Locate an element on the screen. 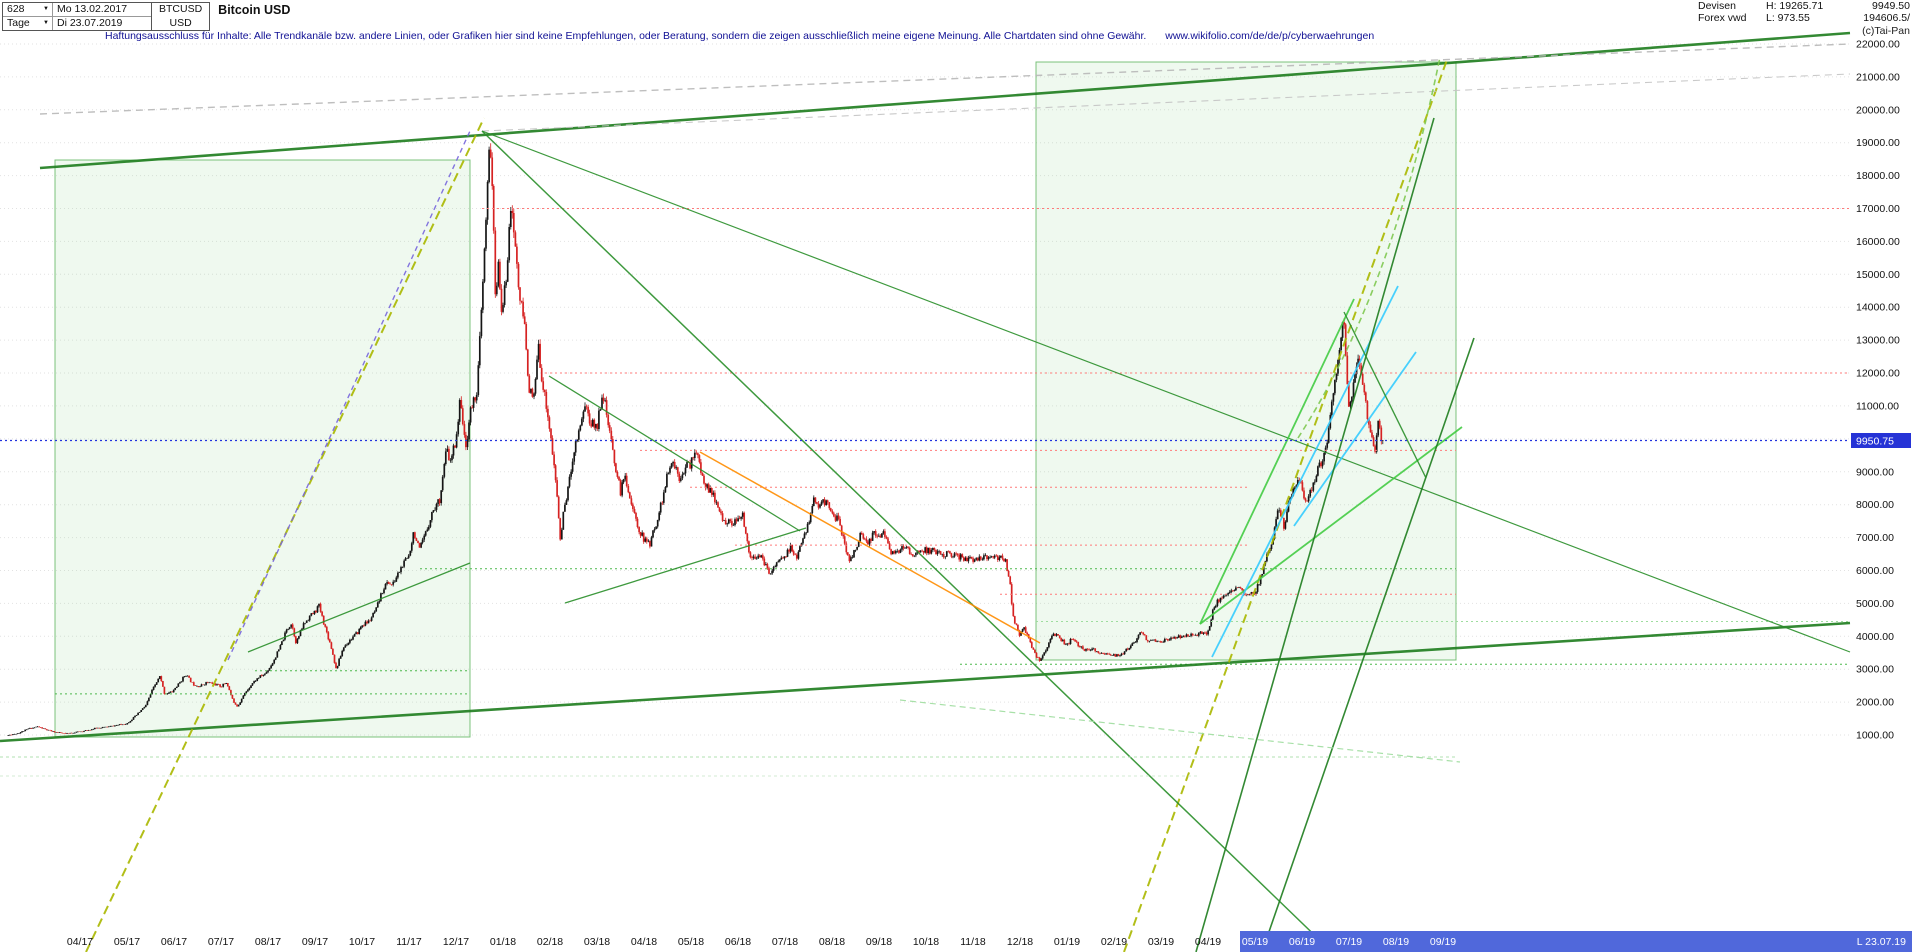 Image resolution: width=1912 pixels, height=952 pixels. symbol-box: BTCUSD USD is located at coordinates (181, 16).